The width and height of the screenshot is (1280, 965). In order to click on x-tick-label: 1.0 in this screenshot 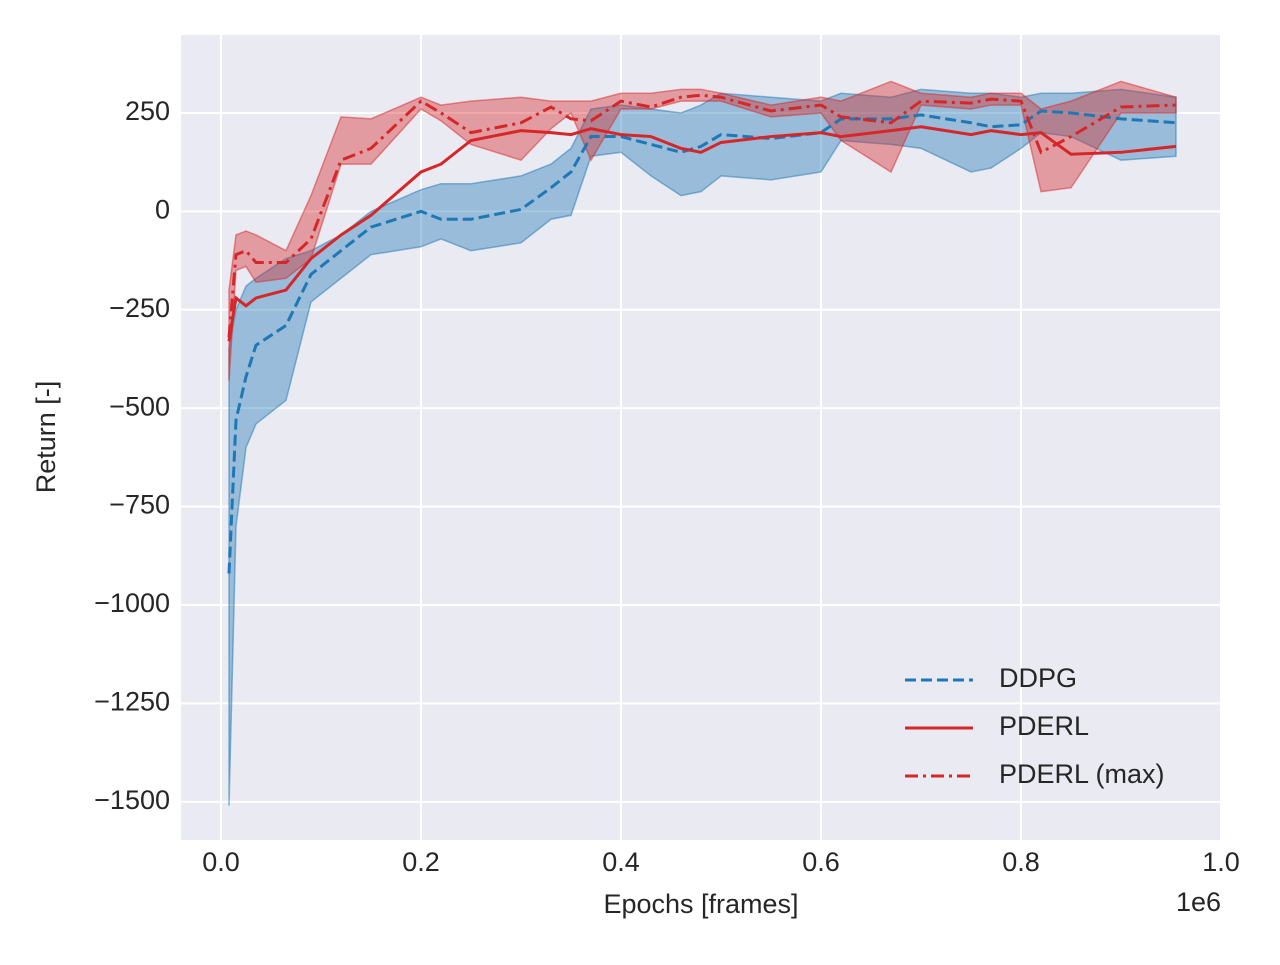, I will do `click(1221, 862)`.